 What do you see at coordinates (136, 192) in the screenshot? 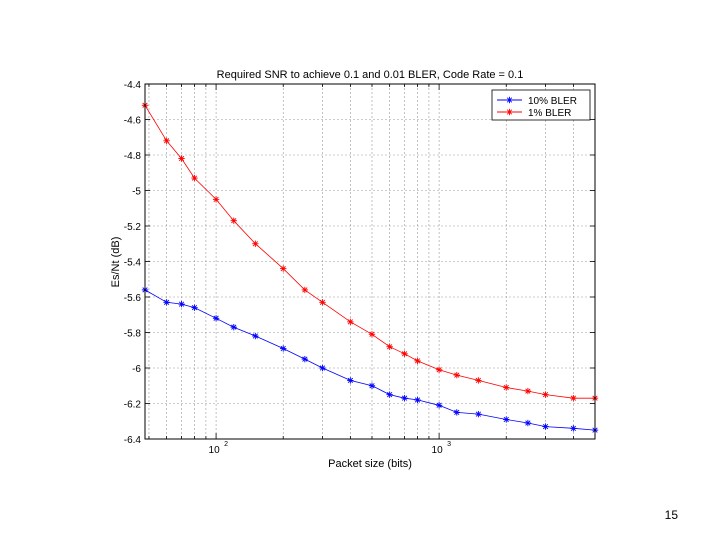
I see `y-tick-label: -5` at bounding box center [136, 192].